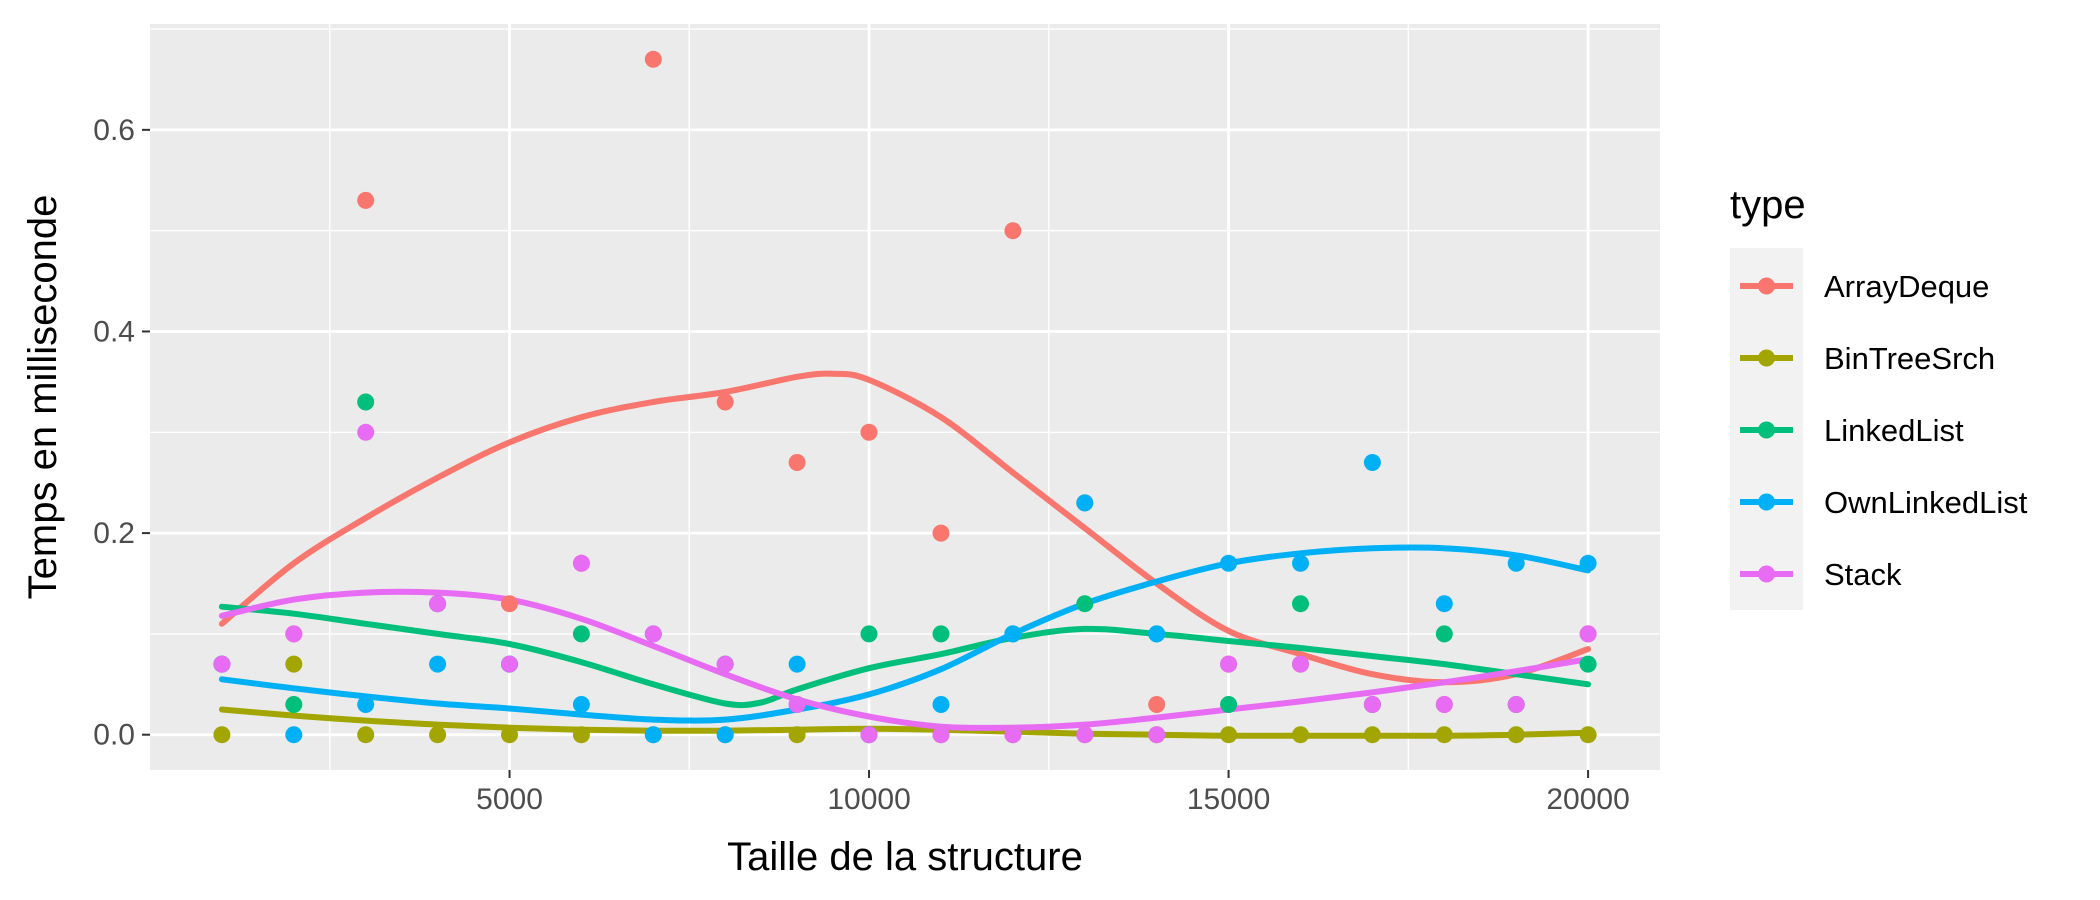 Image resolution: width=2100 pixels, height=900 pixels. I want to click on legend-label: ArrayDeque, so click(1906, 286).